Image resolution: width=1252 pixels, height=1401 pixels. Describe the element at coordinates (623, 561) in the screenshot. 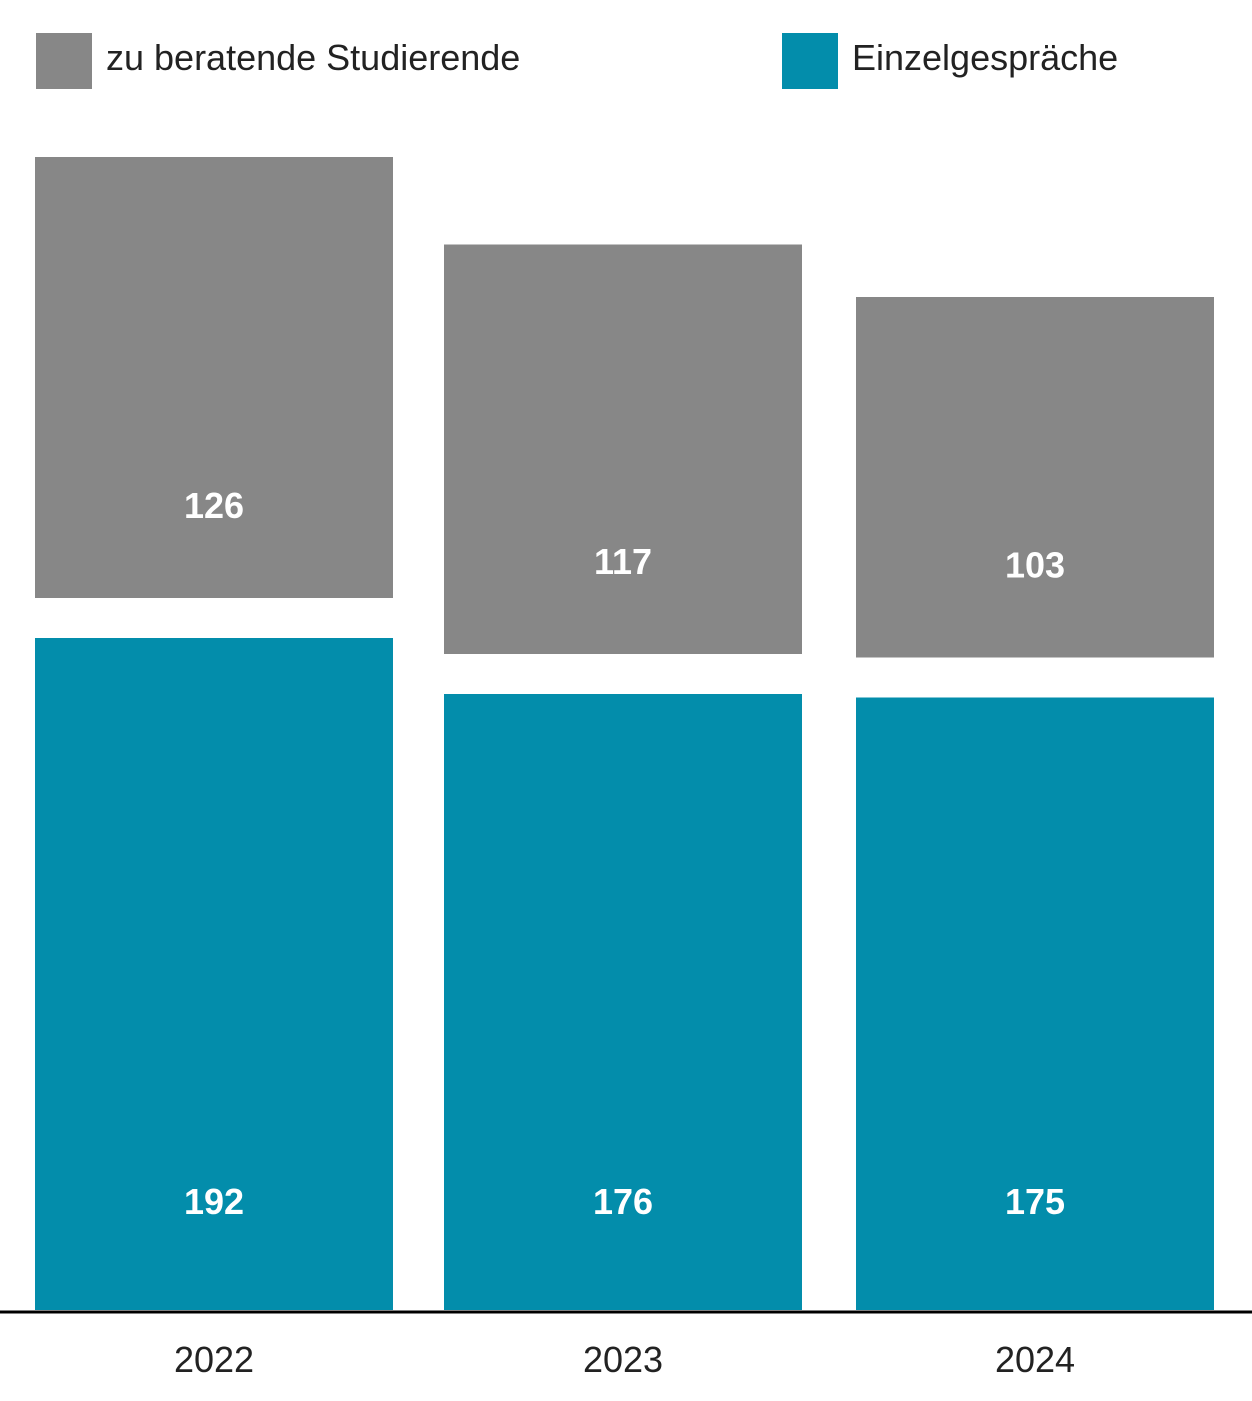

I see `data-label-zu-beratende-studierende-2023: 117` at that location.